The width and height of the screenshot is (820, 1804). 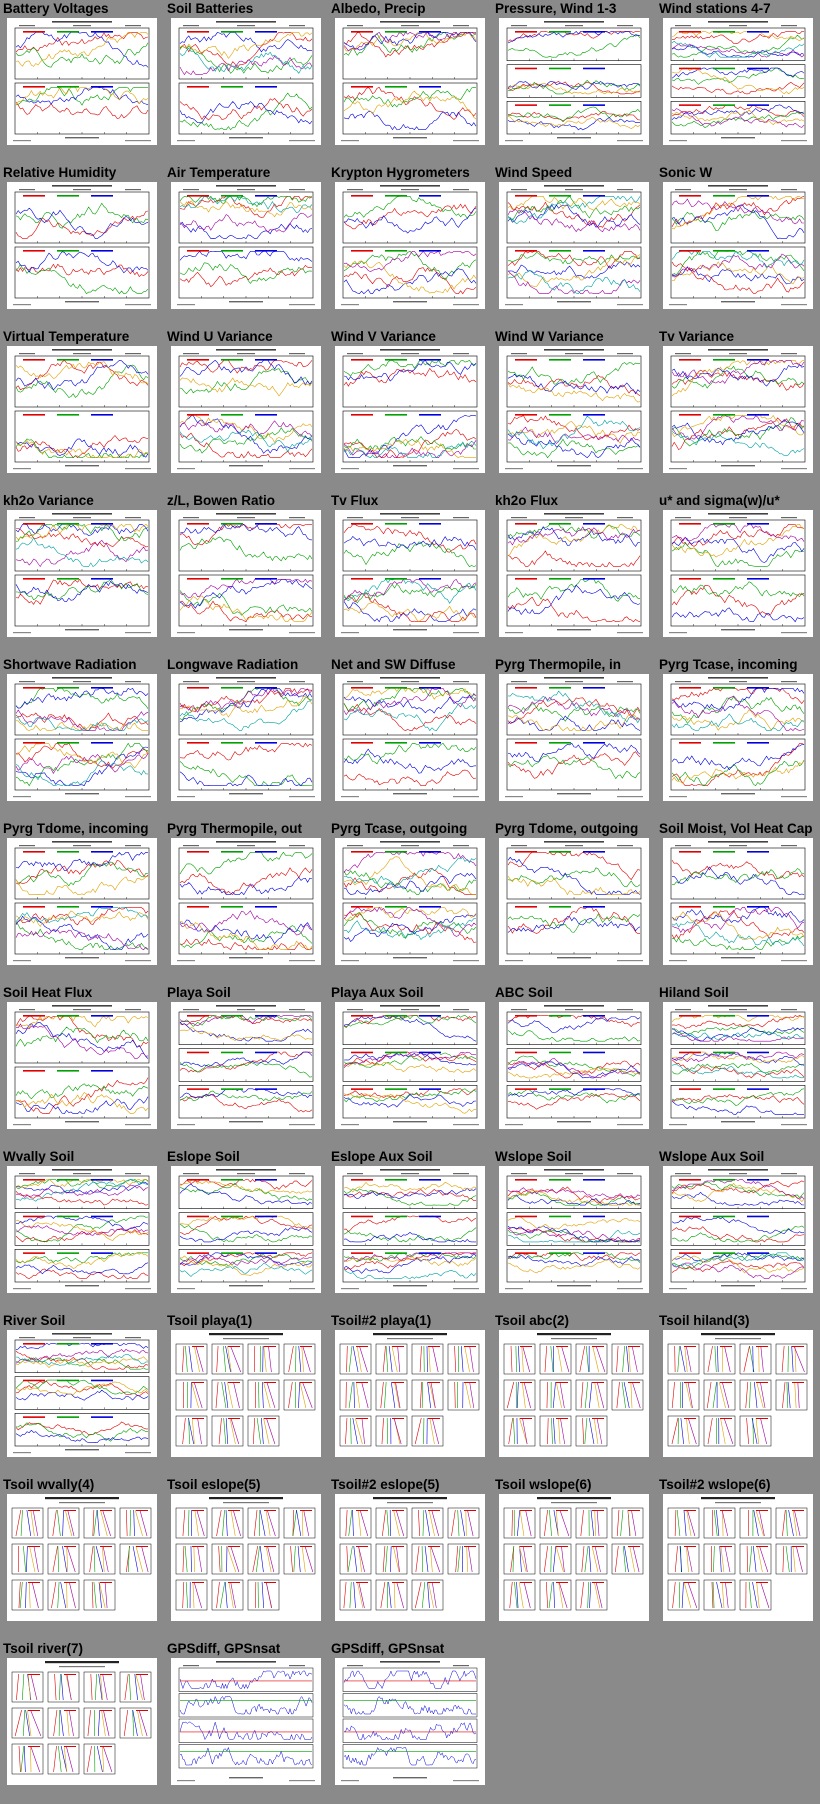 What do you see at coordinates (385, 1484) in the screenshot?
I see `plot-title-link: Tsoil#2 eslope(5)` at bounding box center [385, 1484].